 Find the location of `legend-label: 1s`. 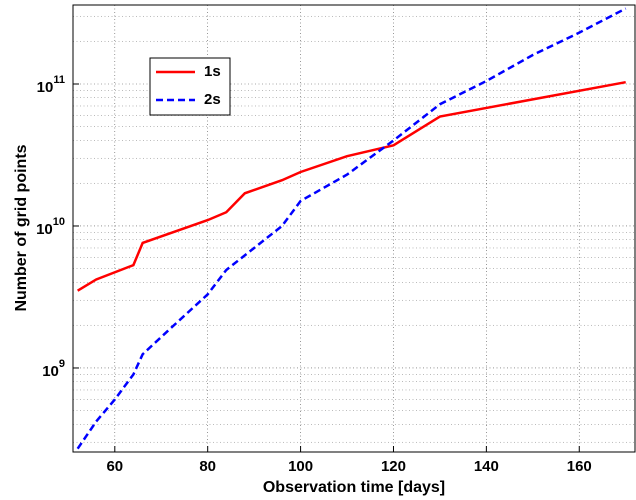

legend-label: 1s is located at coordinates (212, 71).